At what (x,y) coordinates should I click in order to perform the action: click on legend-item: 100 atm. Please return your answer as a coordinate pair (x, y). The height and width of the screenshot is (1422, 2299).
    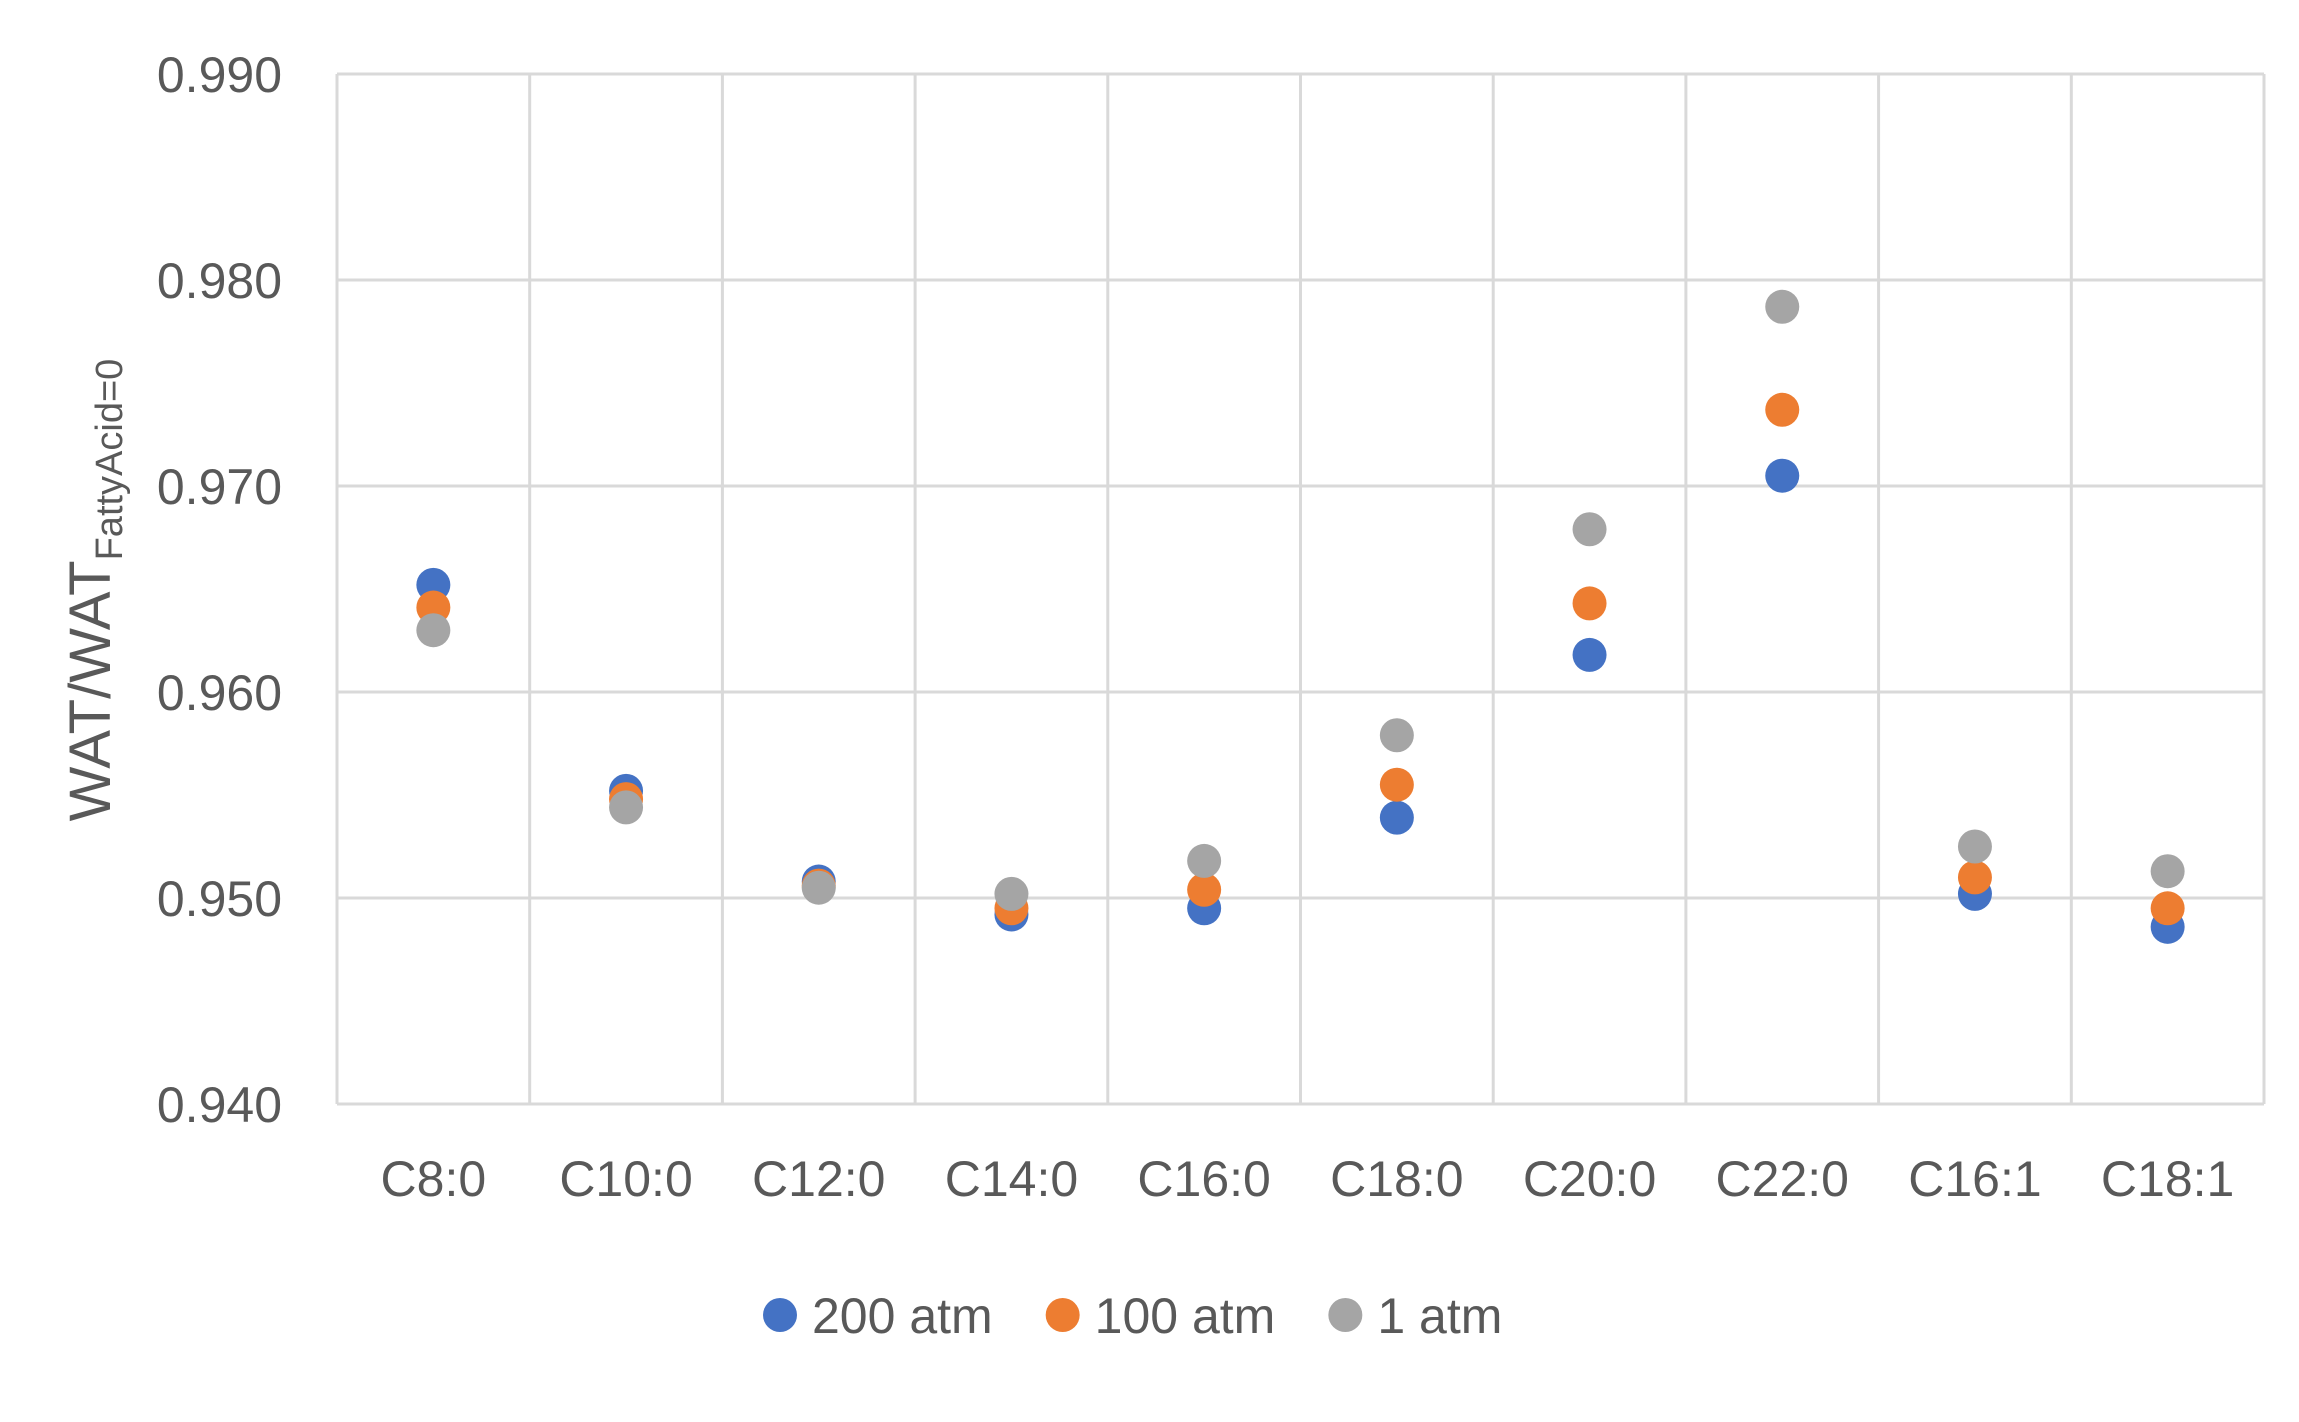
    Looking at the image, I should click on (1160, 1316).